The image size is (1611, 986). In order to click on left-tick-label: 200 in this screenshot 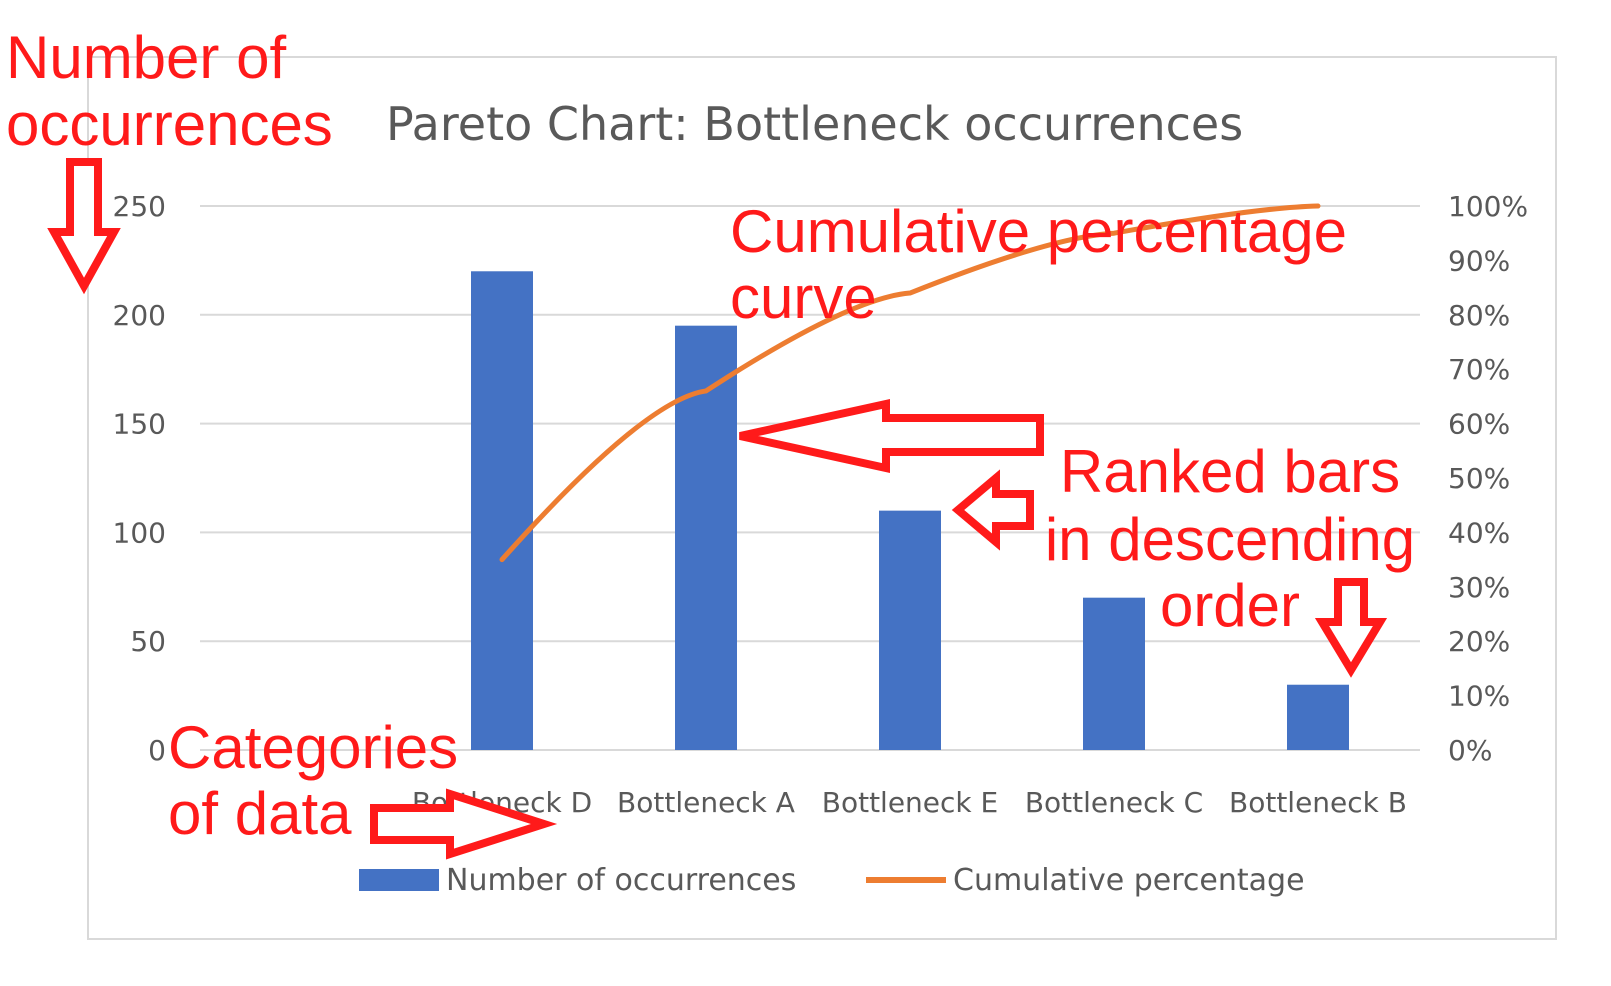, I will do `click(139, 315)`.